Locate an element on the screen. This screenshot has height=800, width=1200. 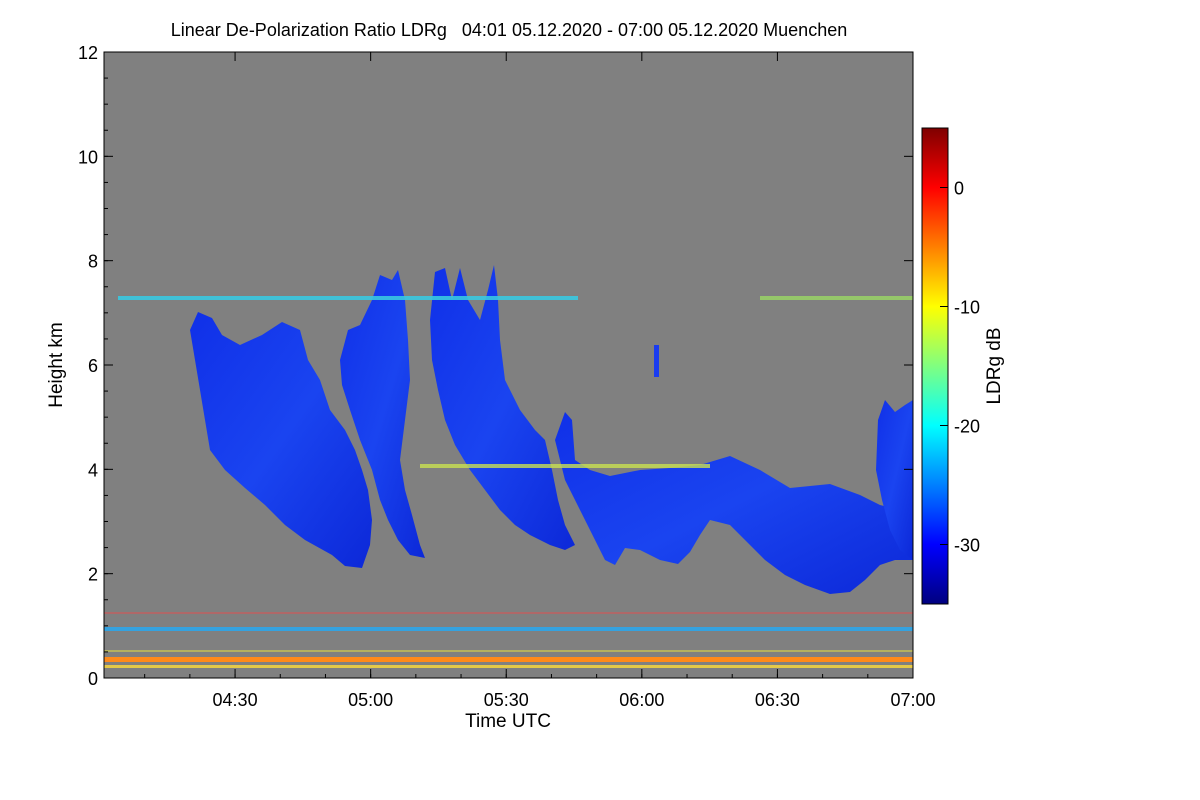
layer-7.3km-stripe-b is located at coordinates (836, 298).